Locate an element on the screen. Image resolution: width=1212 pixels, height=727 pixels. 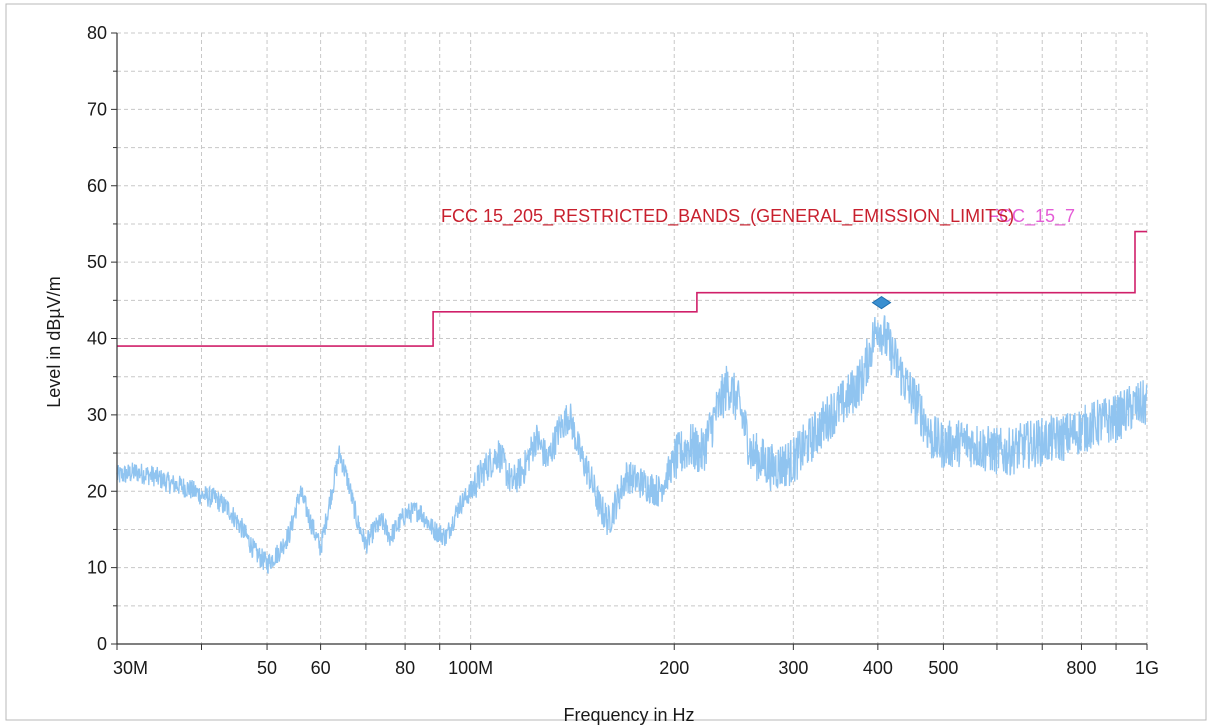
y-axis-title: Level in dBµV/m is located at coordinates (54, 341).